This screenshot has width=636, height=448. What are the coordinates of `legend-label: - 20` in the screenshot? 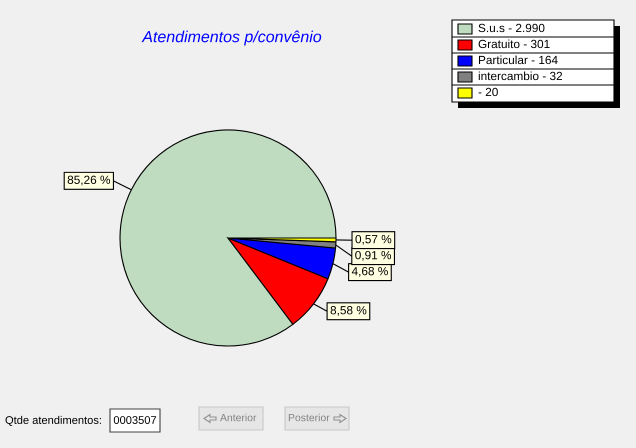 It's located at (488, 92).